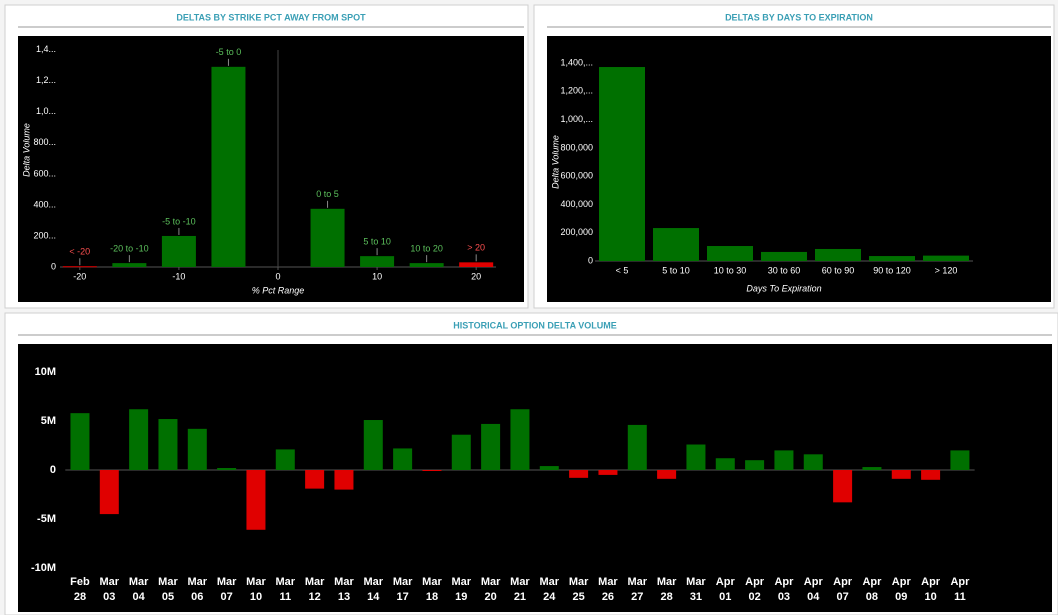  Describe the element at coordinates (197, 597) in the screenshot. I see `tick-label-line: 06` at that location.